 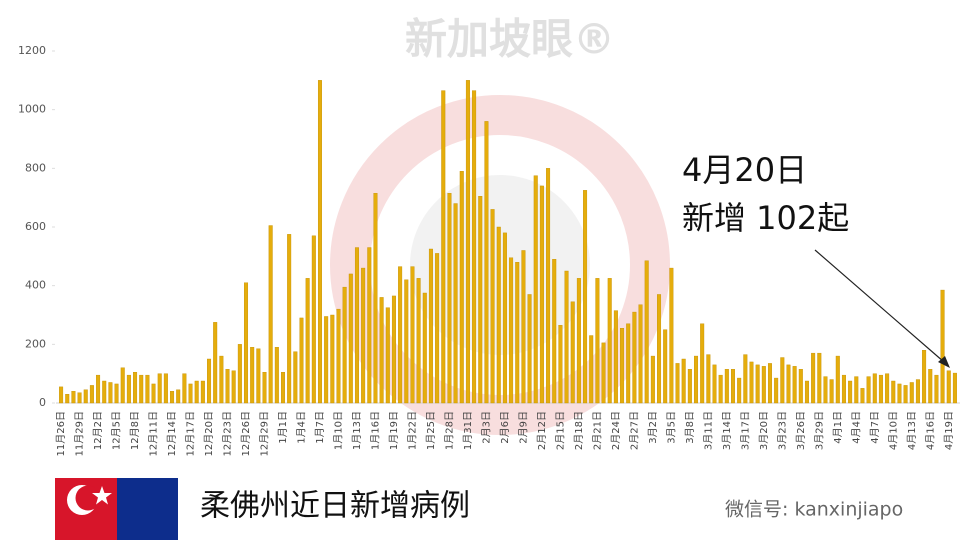 I want to click on x-tick-label: 1月7日, so click(x=320, y=427).